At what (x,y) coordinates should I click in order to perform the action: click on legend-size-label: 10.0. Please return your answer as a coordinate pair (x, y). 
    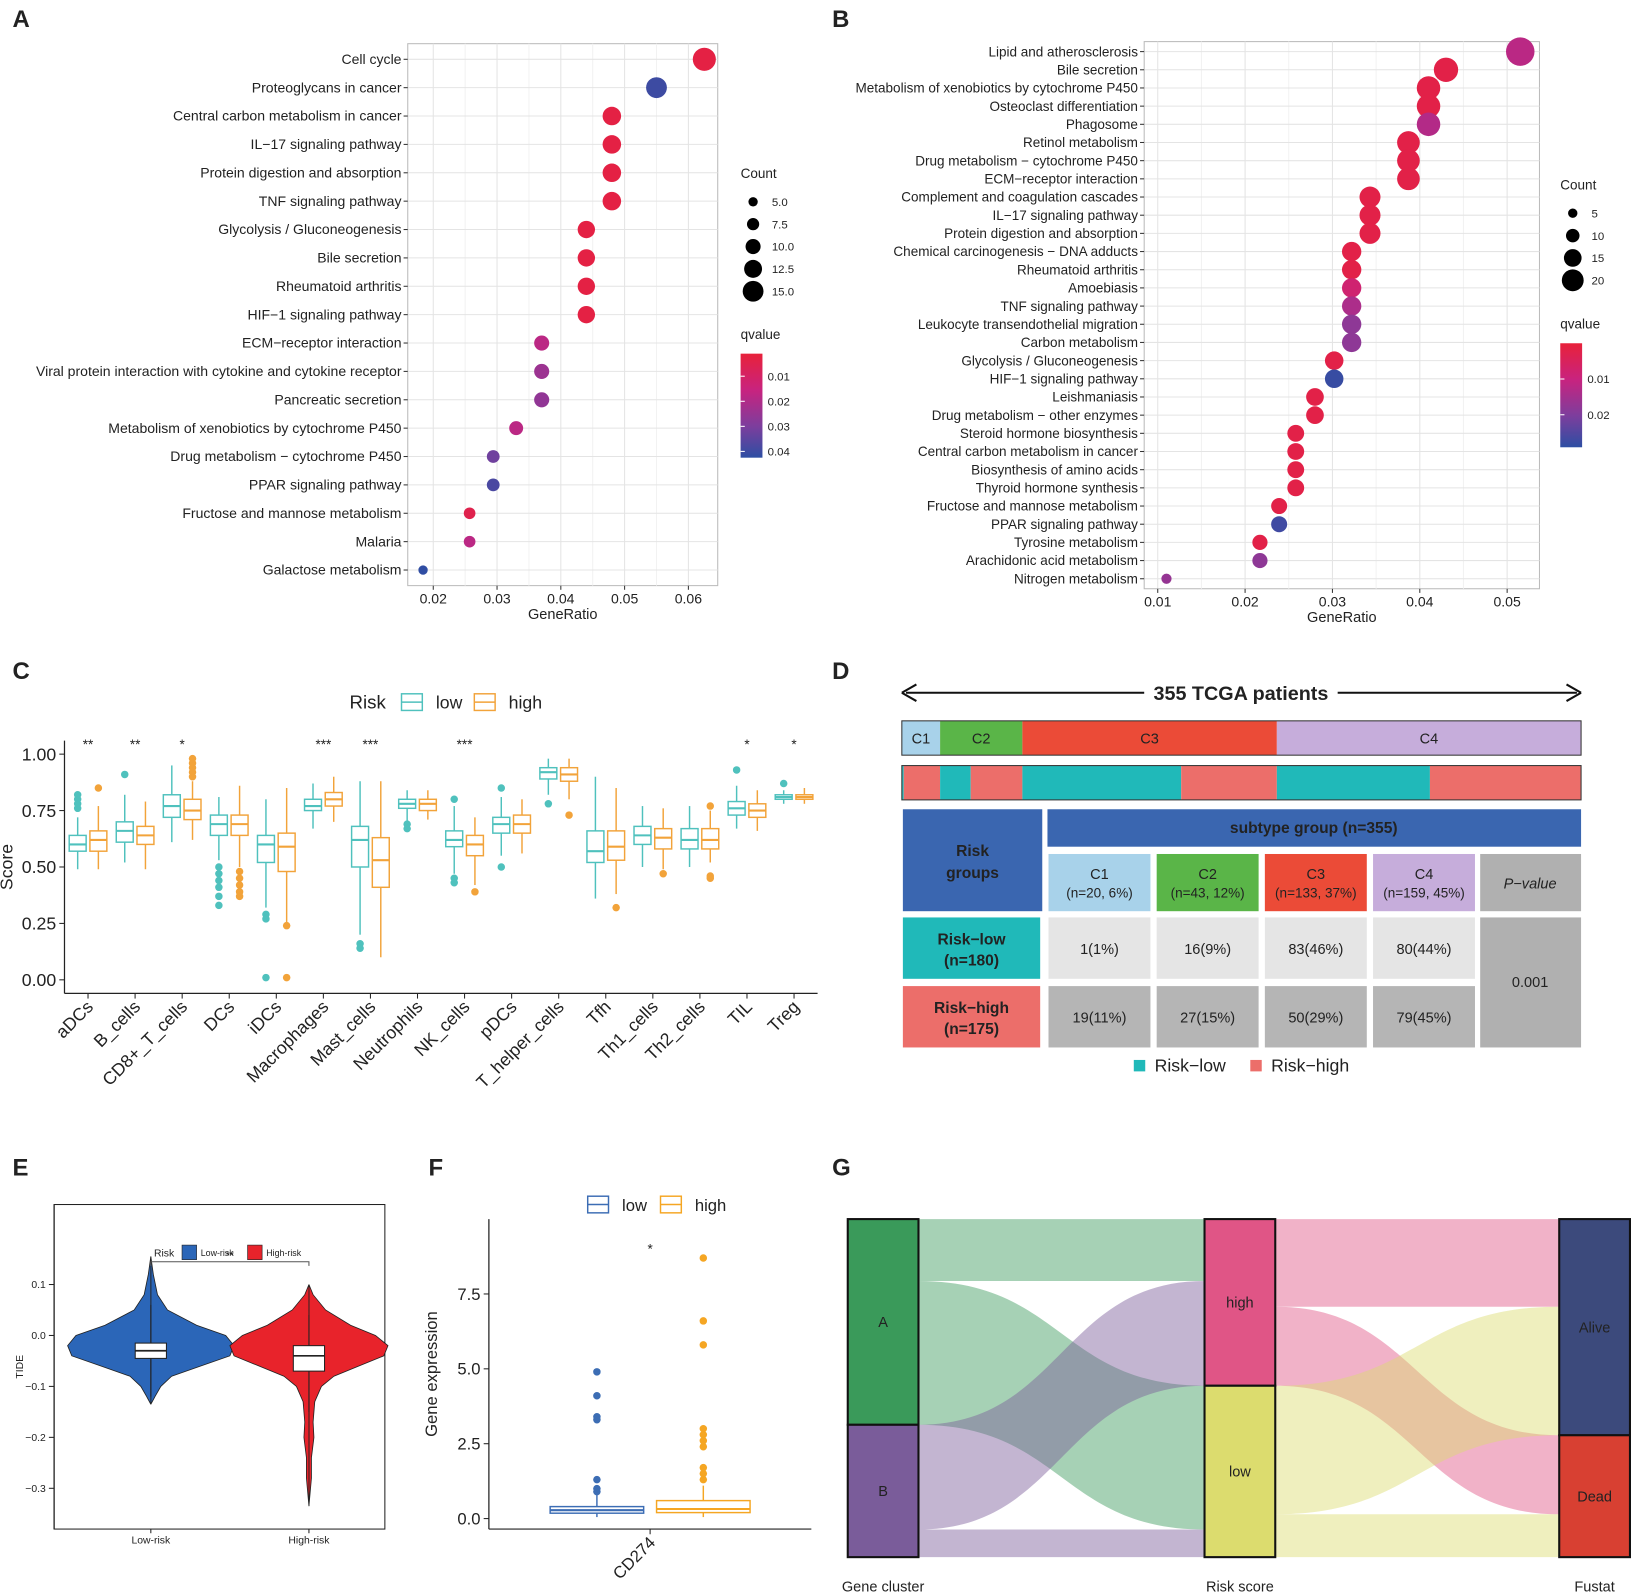
    Looking at the image, I should click on (783, 248).